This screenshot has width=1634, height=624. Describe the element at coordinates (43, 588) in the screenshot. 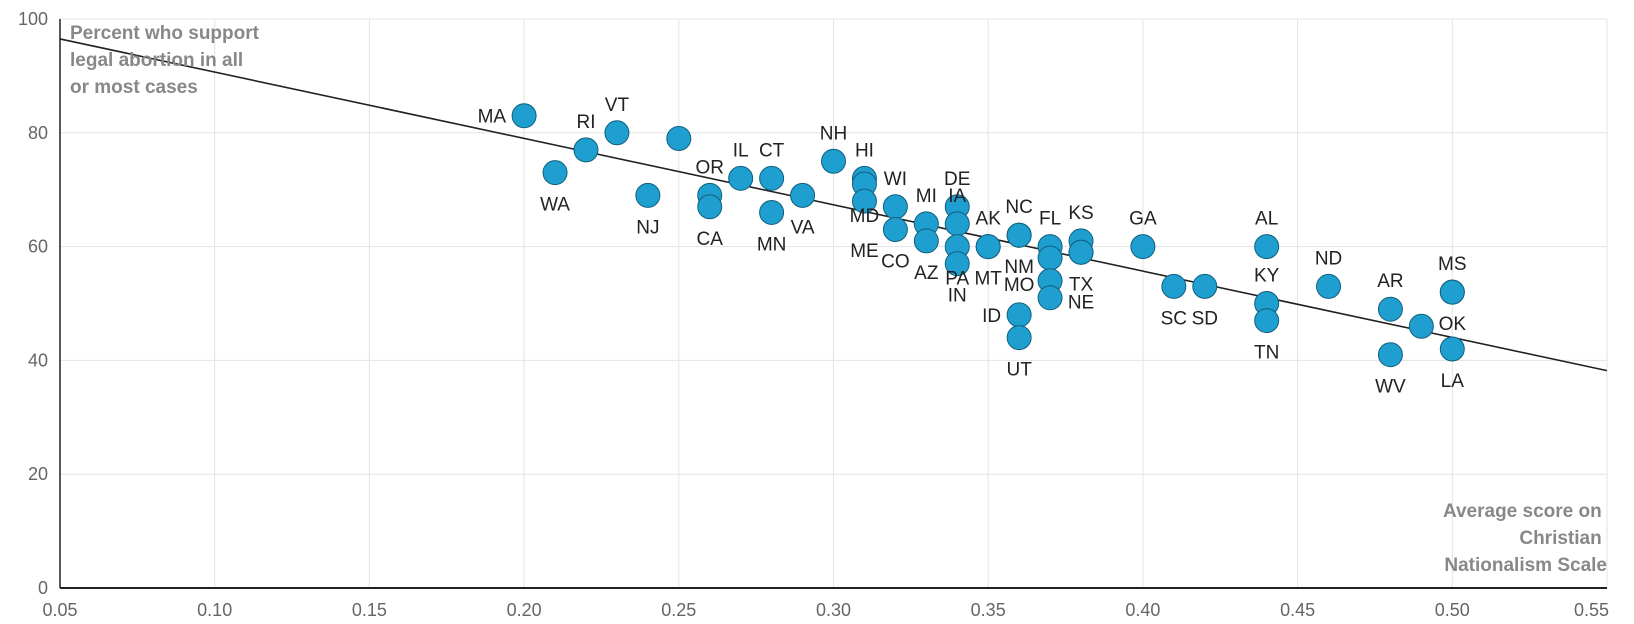

I see `y-tick-label: 0` at that location.